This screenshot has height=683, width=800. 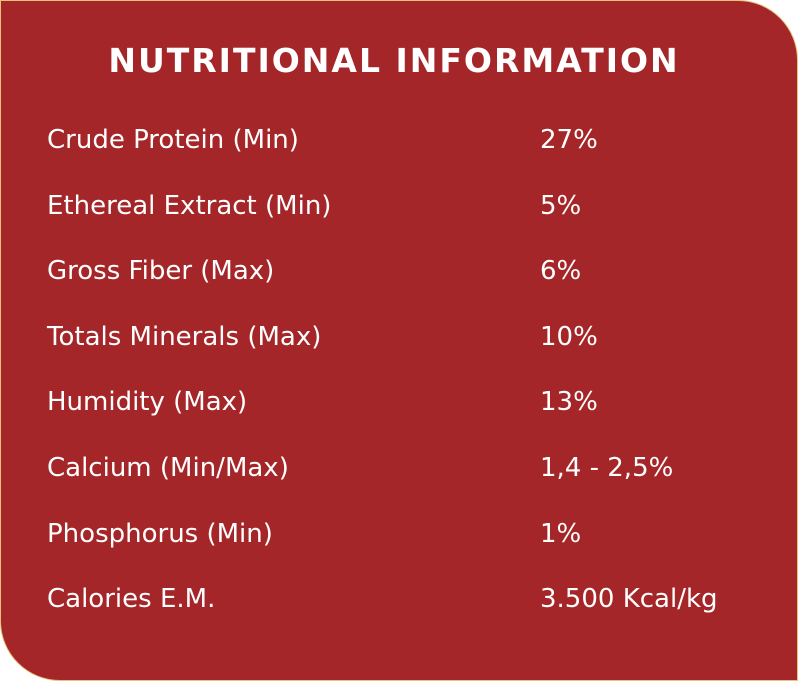 What do you see at coordinates (407, 349) in the screenshot?
I see `nutrition-row: Totals Minerals (Max) 10%` at bounding box center [407, 349].